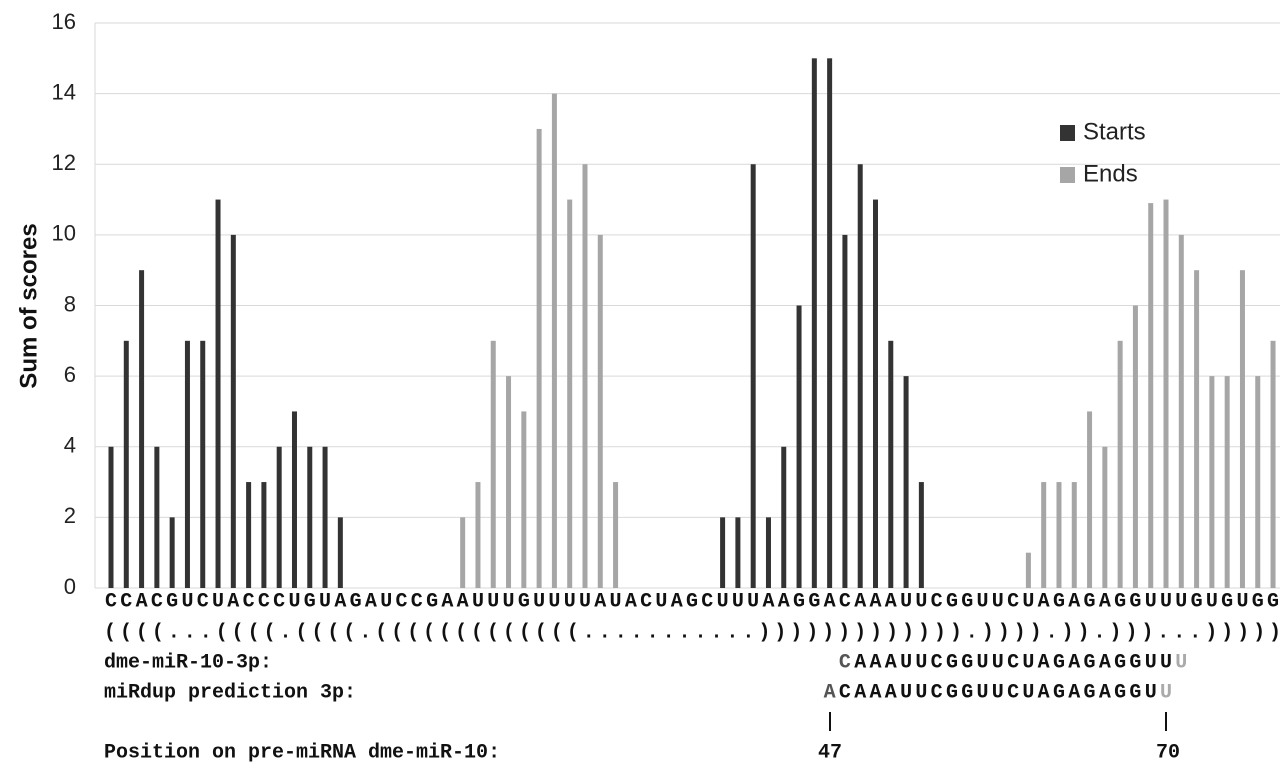 This screenshot has height=765, width=1287. What do you see at coordinates (70, 374) in the screenshot?
I see `y-tick-label: 6` at bounding box center [70, 374].